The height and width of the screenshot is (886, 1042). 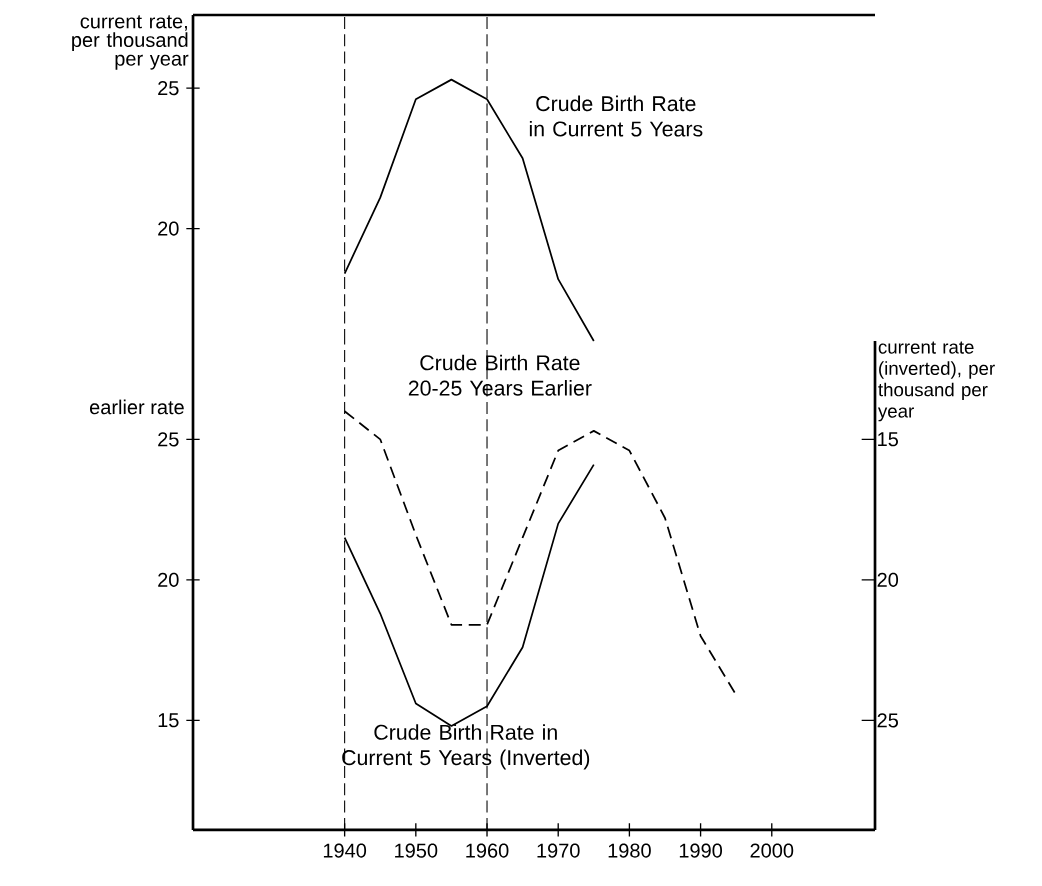 I want to click on y-axis-title: current rate, per thousand per year, so click(x=130, y=42).